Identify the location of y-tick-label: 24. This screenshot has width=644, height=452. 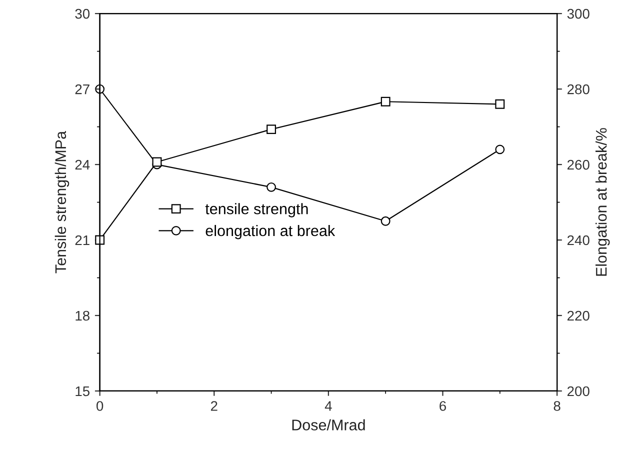
(82, 165).